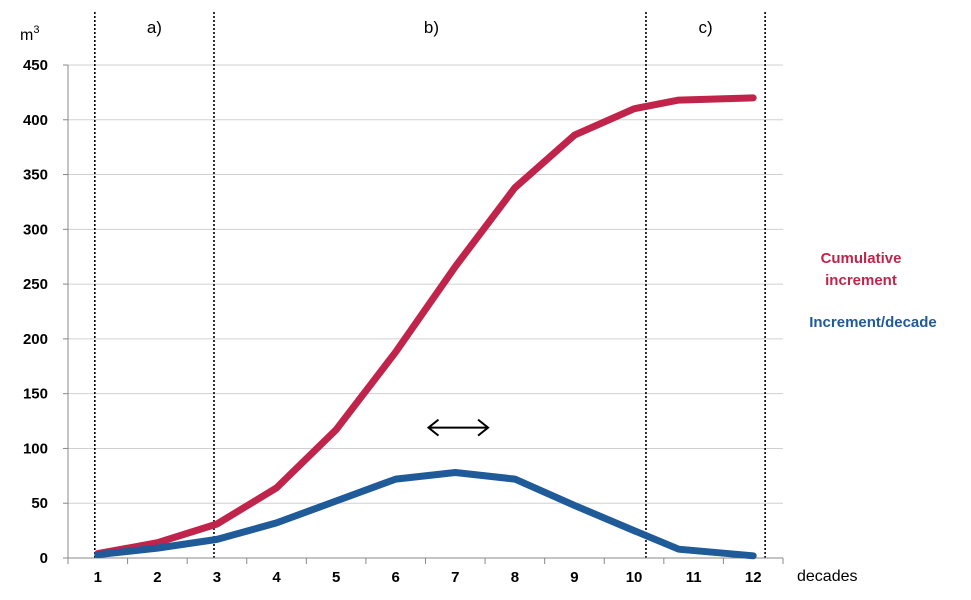 This screenshot has width=971, height=600. I want to click on x-ticks: 1 2 3 4 5 6 7 8 9 10 11 12, so click(425, 572).